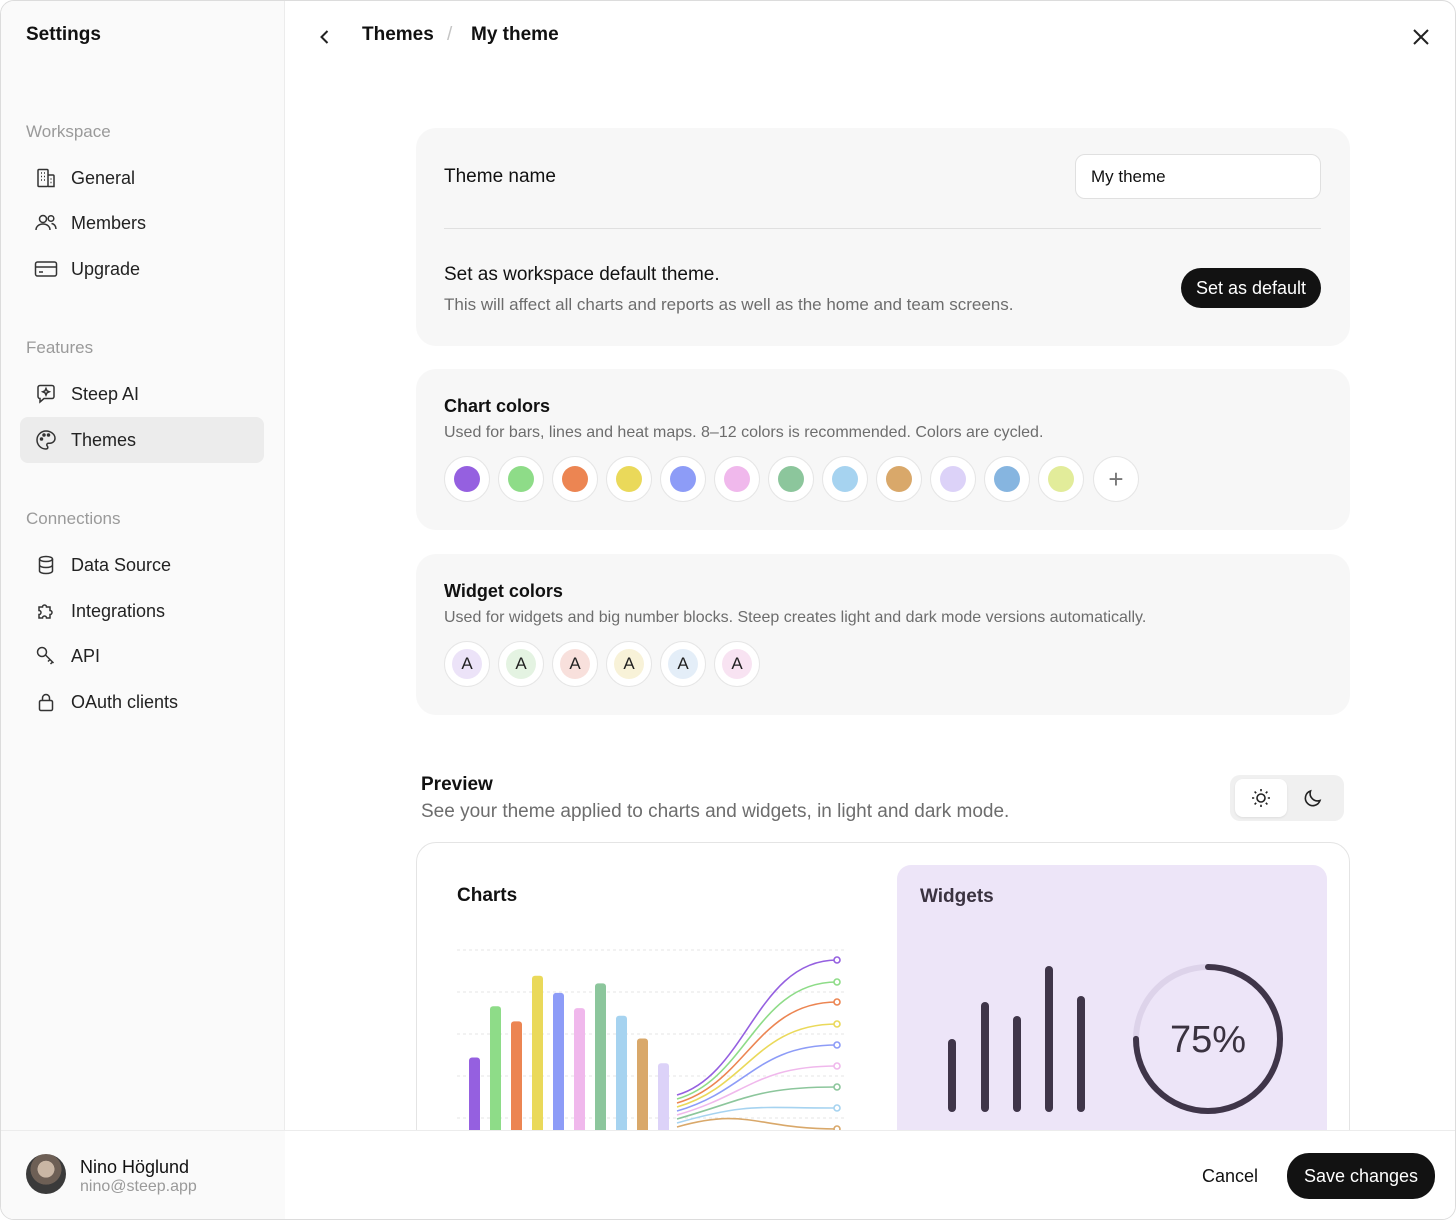 The height and width of the screenshot is (1220, 1456). What do you see at coordinates (118, 610) in the screenshot?
I see `sidebar-item-label: Integrations` at bounding box center [118, 610].